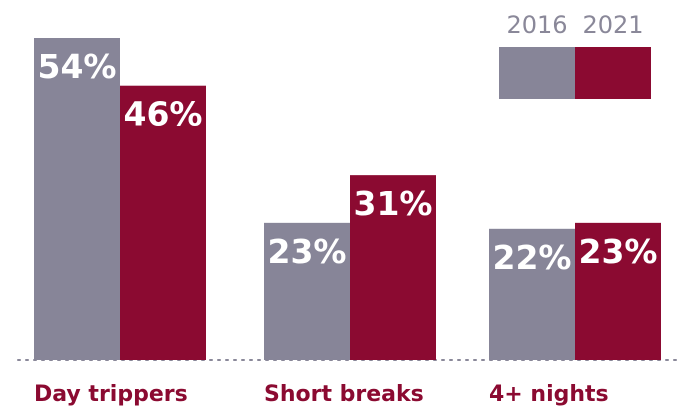 This screenshot has height=411, width=682. Describe the element at coordinates (111, 394) in the screenshot. I see `category-label-1: Day trippers` at that location.